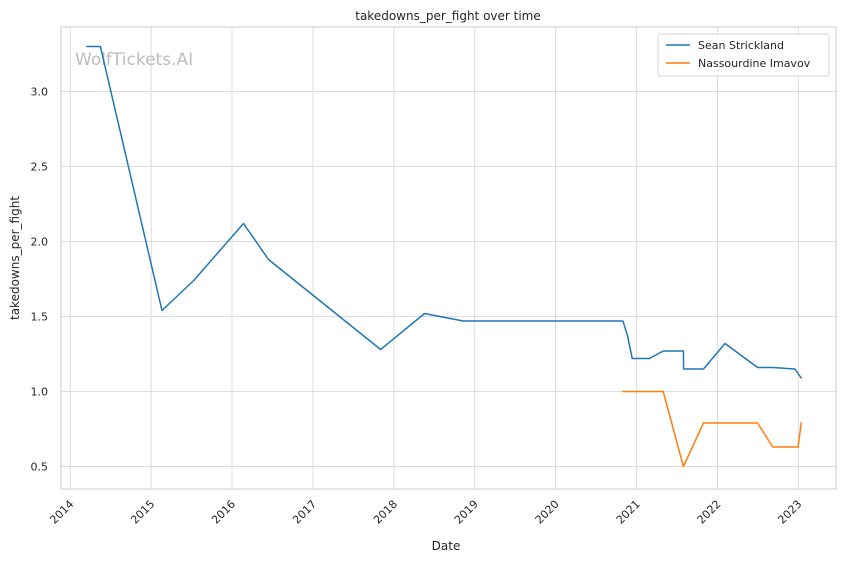 This screenshot has height=561, width=844. I want to click on y-axis-label: takedowns_per_fight, so click(15, 258).